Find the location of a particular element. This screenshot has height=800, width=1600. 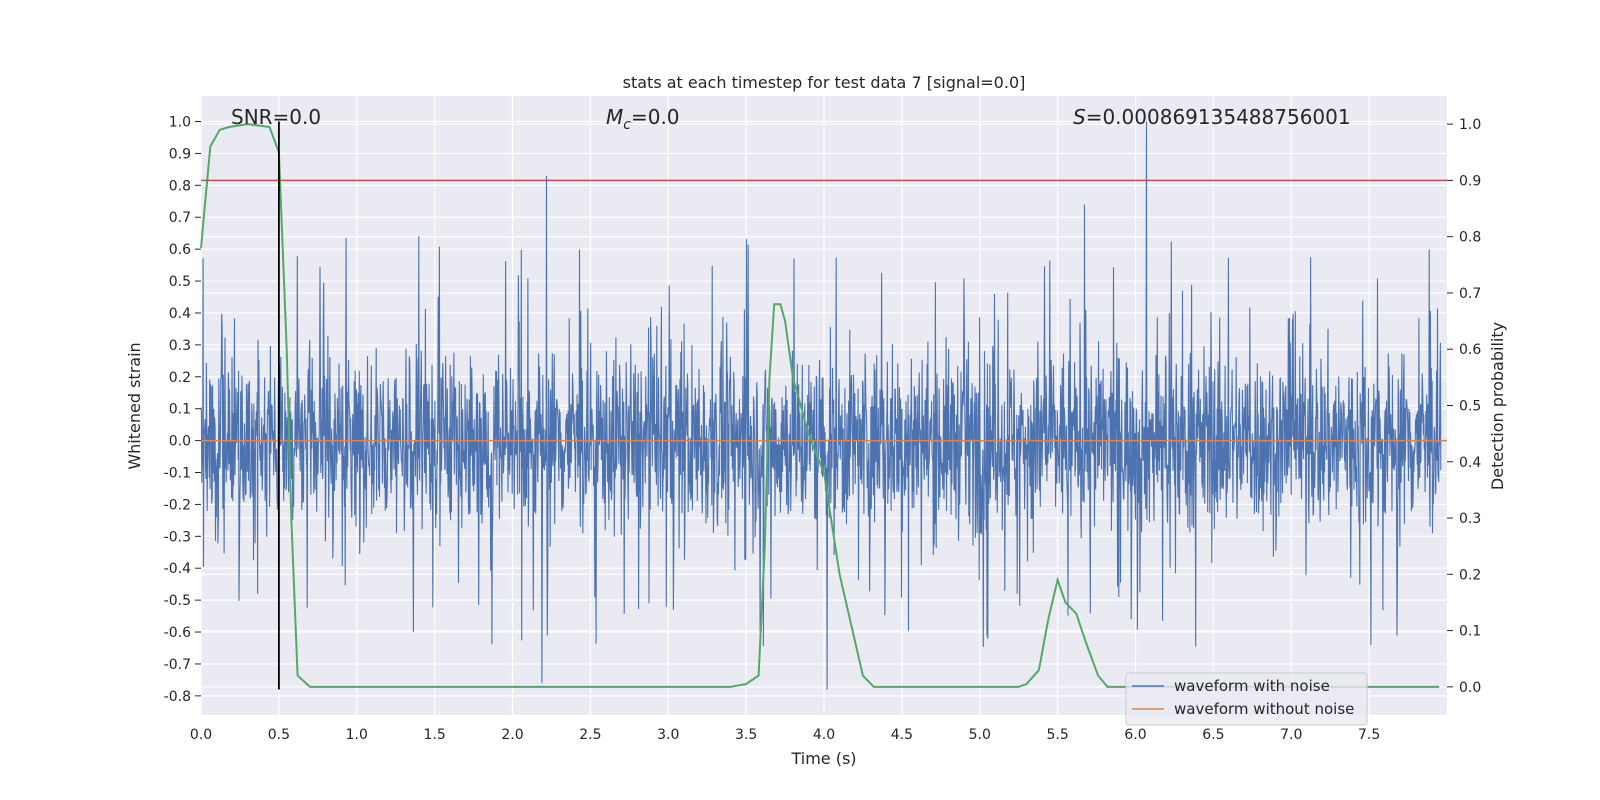

y-right-tick-label: 0.0 is located at coordinates (1470, 688).